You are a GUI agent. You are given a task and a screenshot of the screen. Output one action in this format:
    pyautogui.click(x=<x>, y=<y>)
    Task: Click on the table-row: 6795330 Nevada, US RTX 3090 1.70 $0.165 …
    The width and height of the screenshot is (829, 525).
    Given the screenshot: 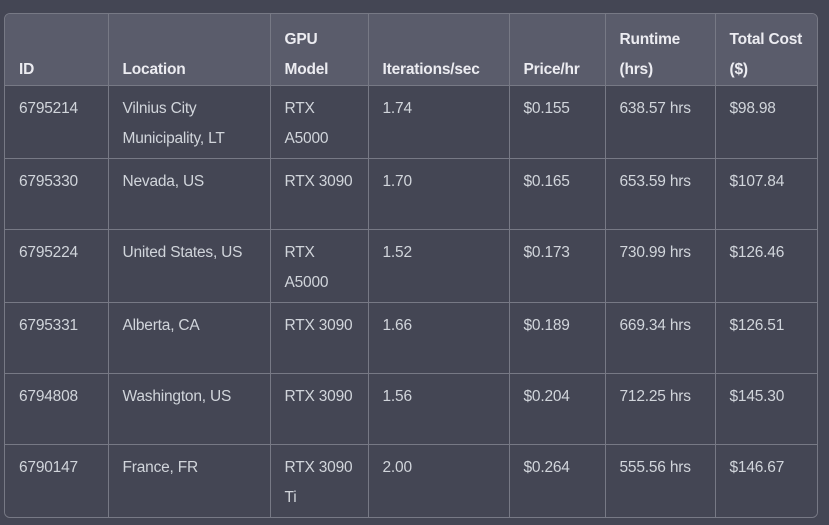 What is the action you would take?
    pyautogui.click(x=411, y=193)
    